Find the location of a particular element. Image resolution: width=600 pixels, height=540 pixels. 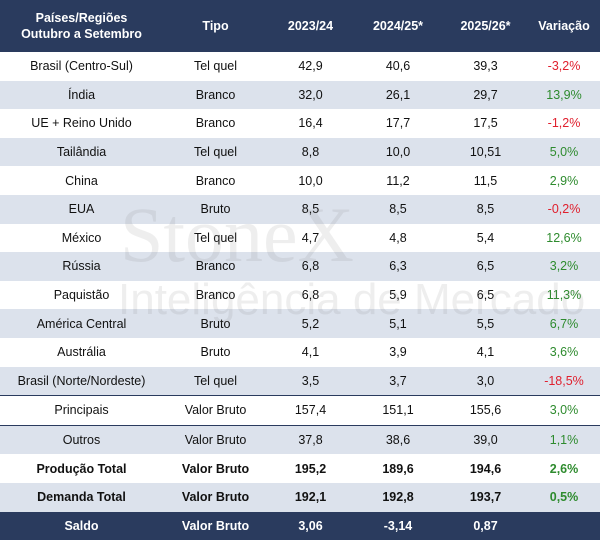

value-cell: 10,51 is located at coordinates (485, 152).